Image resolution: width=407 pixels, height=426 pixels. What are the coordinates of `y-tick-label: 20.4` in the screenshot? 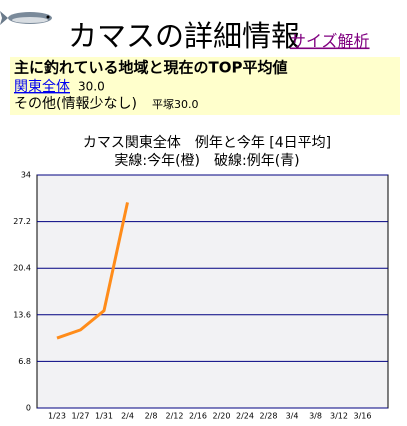 It's located at (22, 268).